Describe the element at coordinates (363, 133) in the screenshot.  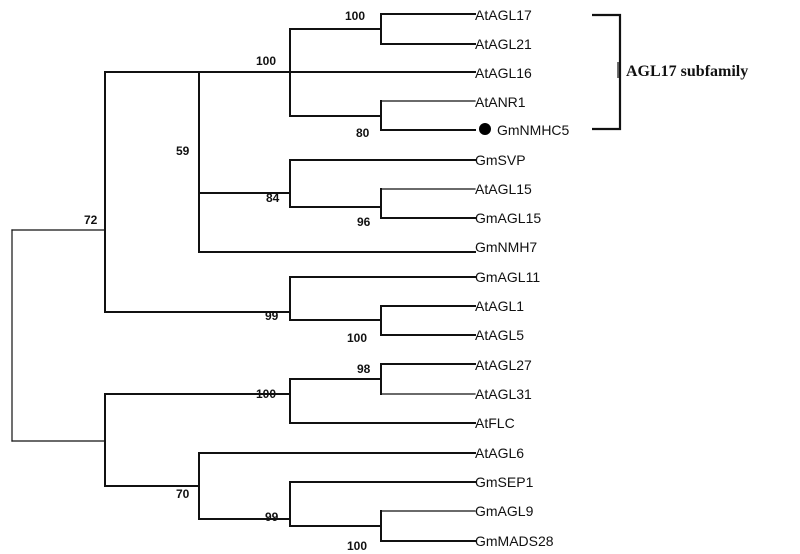
I see `bootstrap-value: 80` at that location.